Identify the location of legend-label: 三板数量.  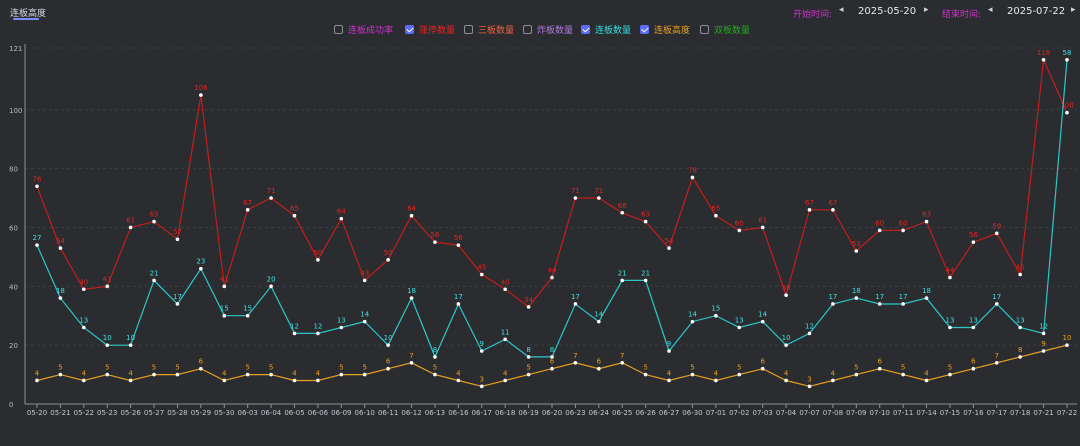
(496, 31).